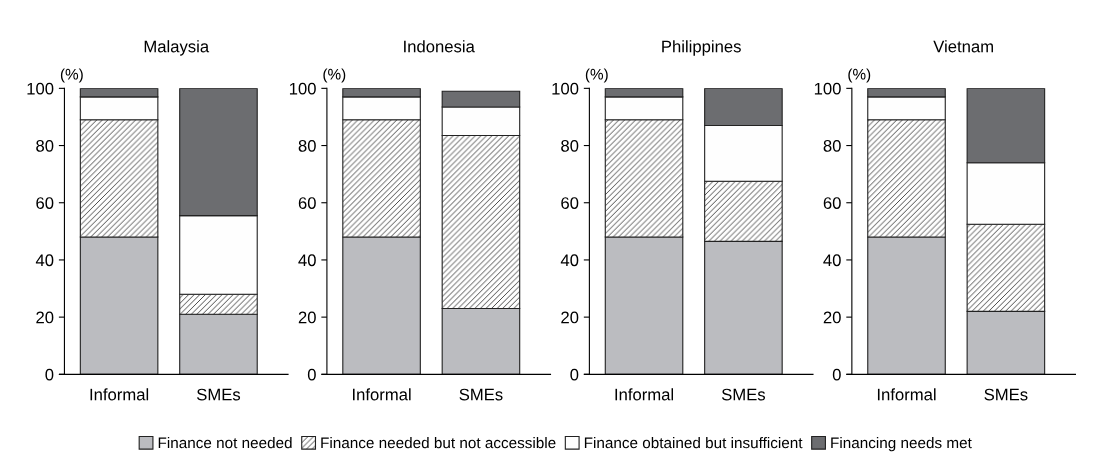 The width and height of the screenshot is (1111, 465). What do you see at coordinates (901, 444) in the screenshot?
I see `legend-label: Financing needs met` at bounding box center [901, 444].